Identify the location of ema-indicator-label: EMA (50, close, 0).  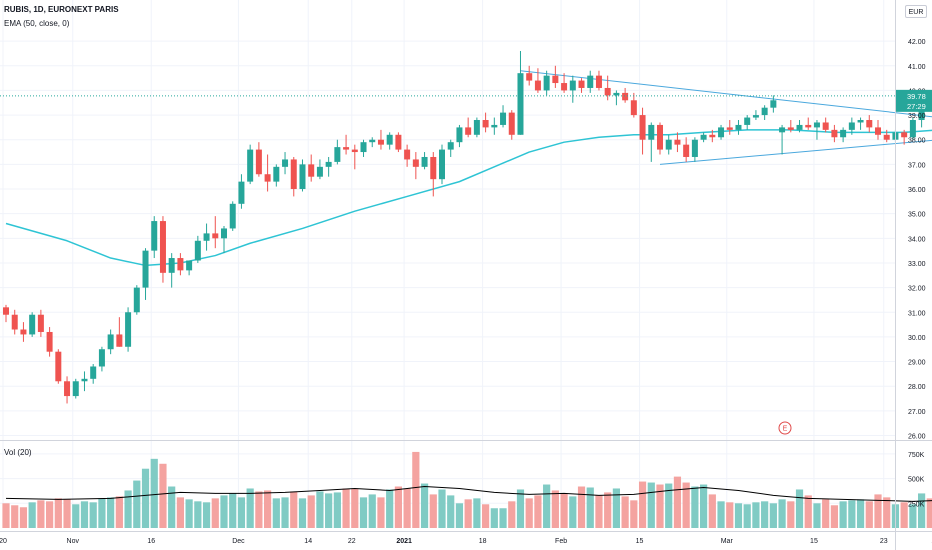
(37, 23).